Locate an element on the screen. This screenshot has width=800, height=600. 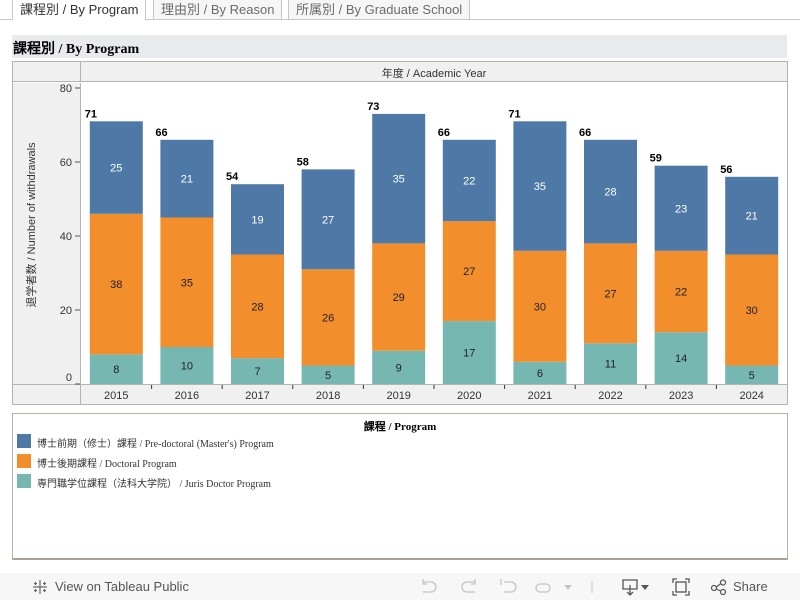
tableau-link-text: View on Tableau Public is located at coordinates (122, 586).